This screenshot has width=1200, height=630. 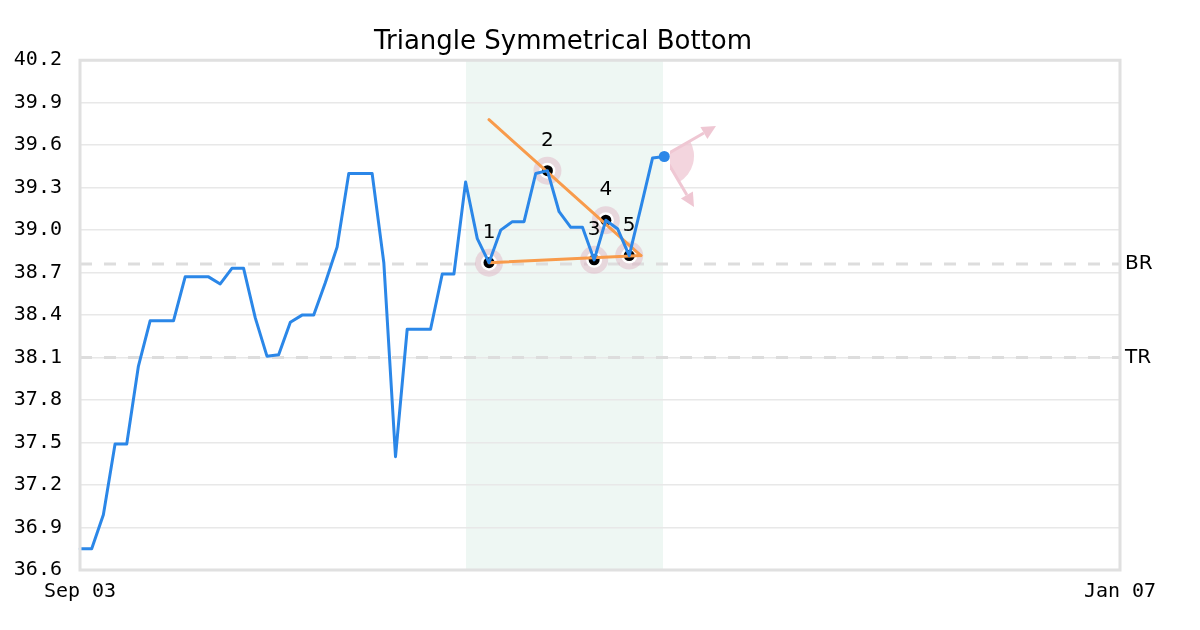 I want to click on chart-title: Triangle Symmetrical Bottom, so click(x=562, y=40).